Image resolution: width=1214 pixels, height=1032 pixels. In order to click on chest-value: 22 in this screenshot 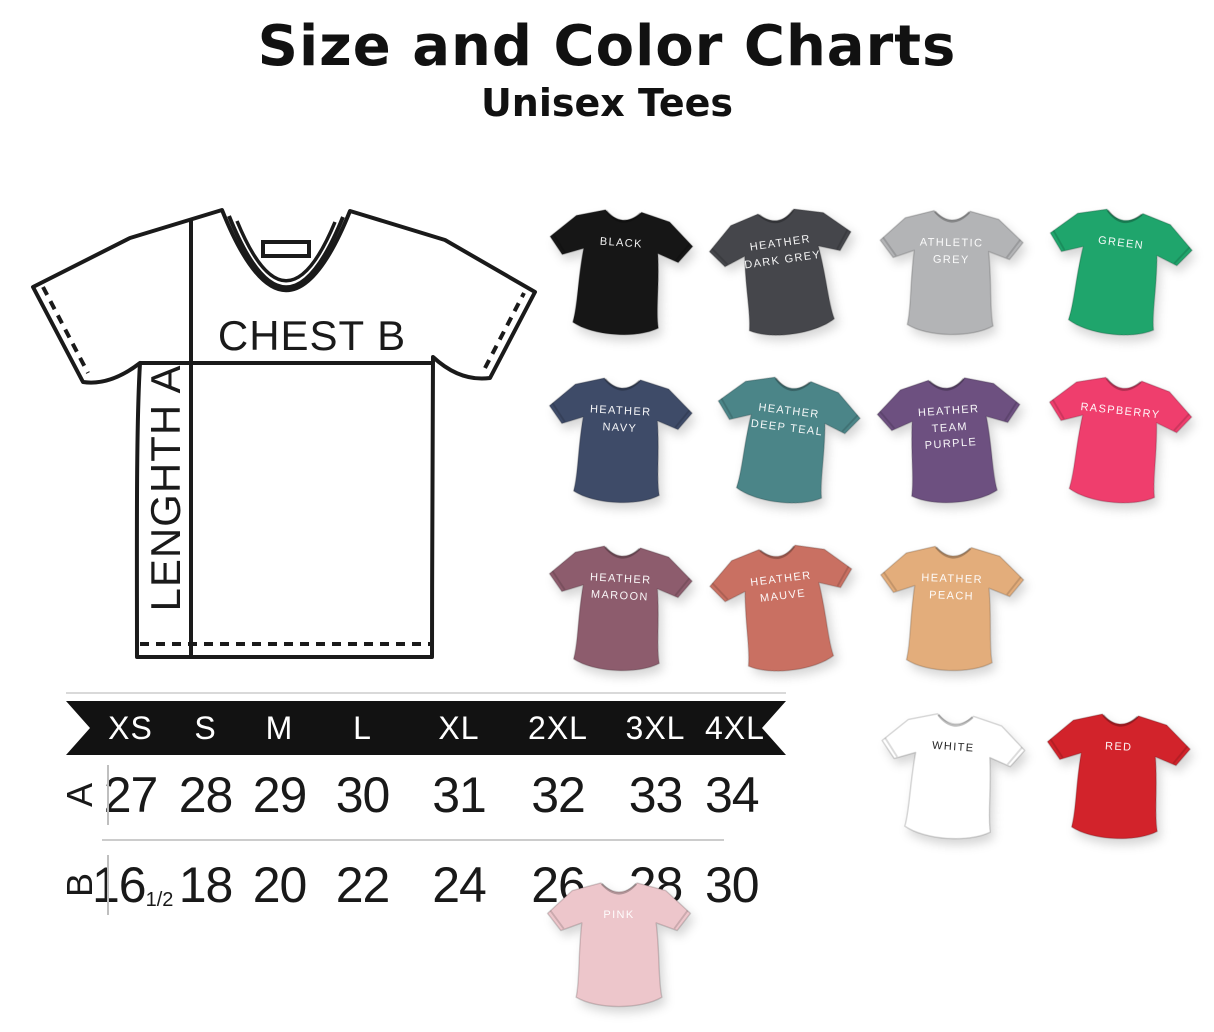, I will do `click(363, 885)`.